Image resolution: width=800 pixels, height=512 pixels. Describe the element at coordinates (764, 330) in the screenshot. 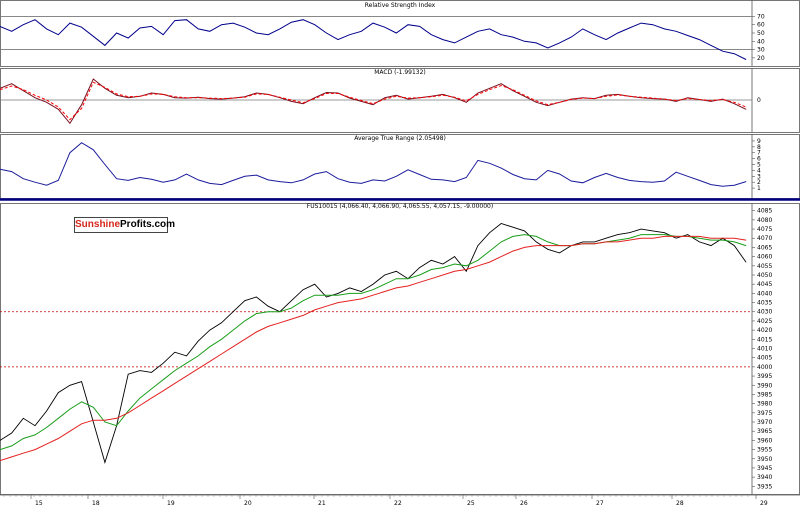

I see `y-tick-label: 4020` at that location.